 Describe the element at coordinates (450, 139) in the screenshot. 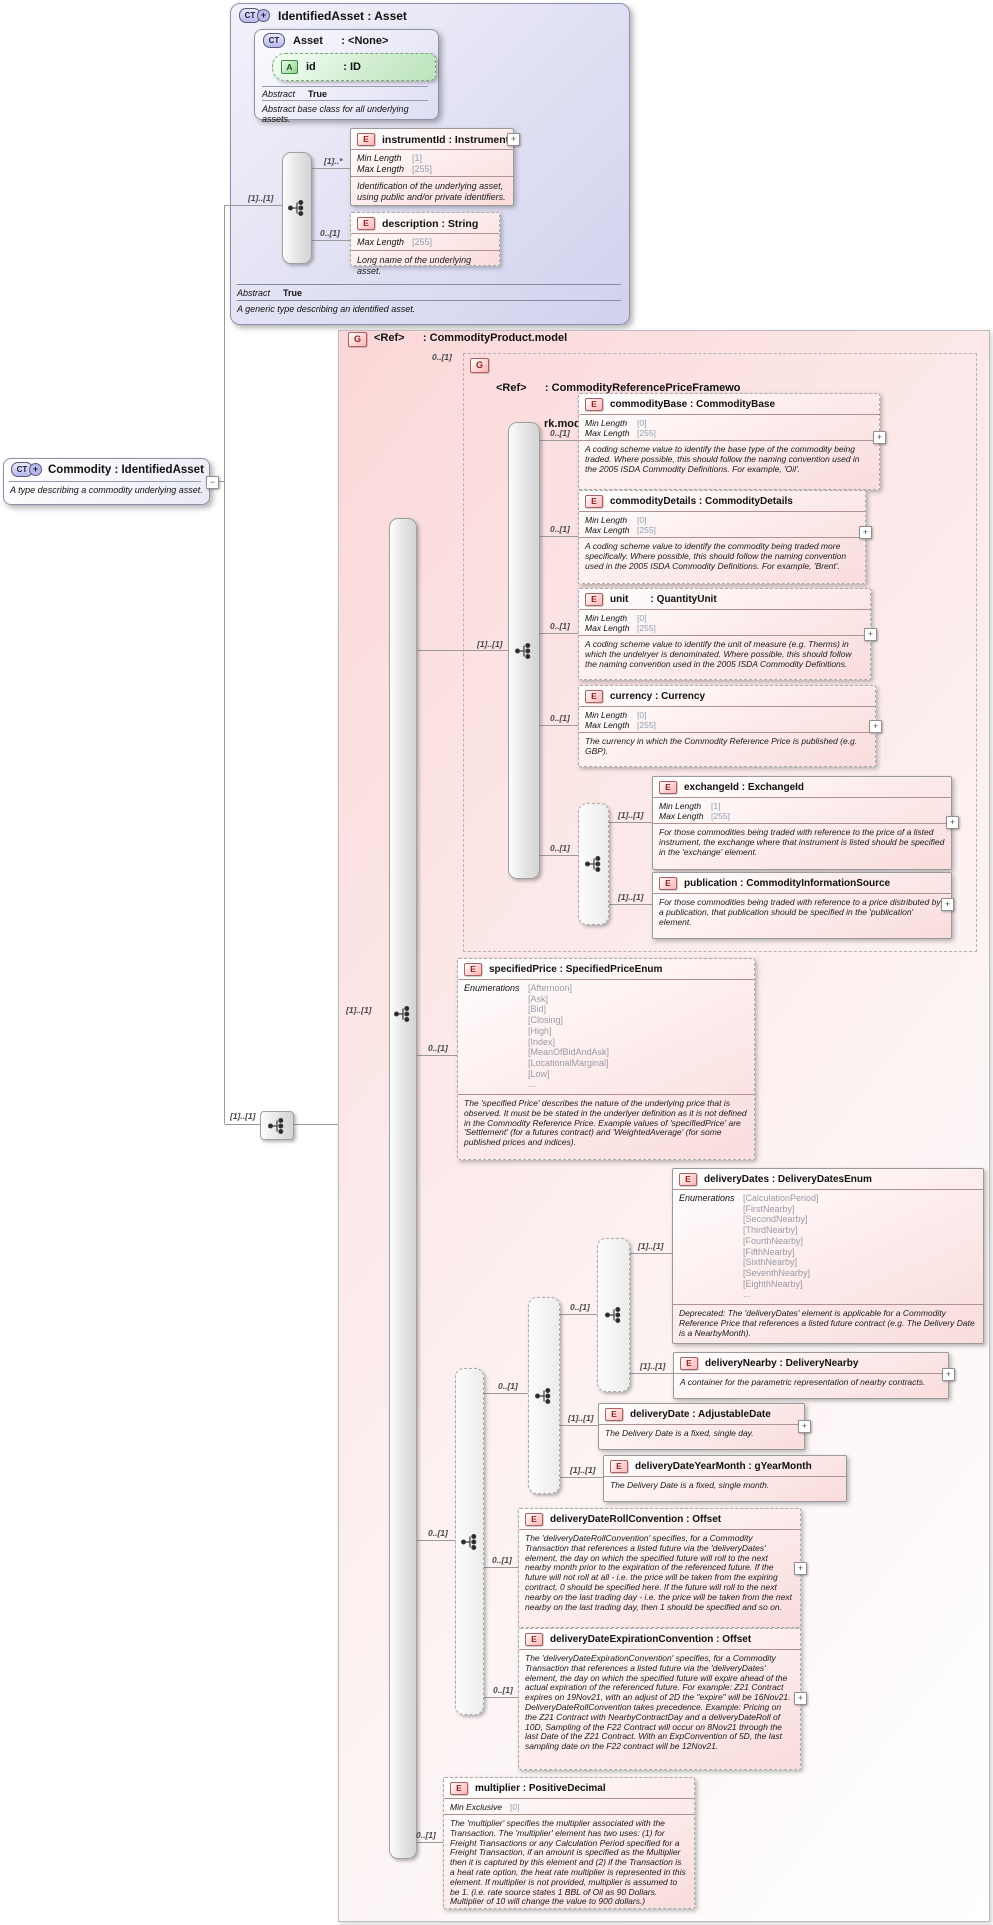

I see `instrumentid-title: instrumentId : InstrumentId` at that location.